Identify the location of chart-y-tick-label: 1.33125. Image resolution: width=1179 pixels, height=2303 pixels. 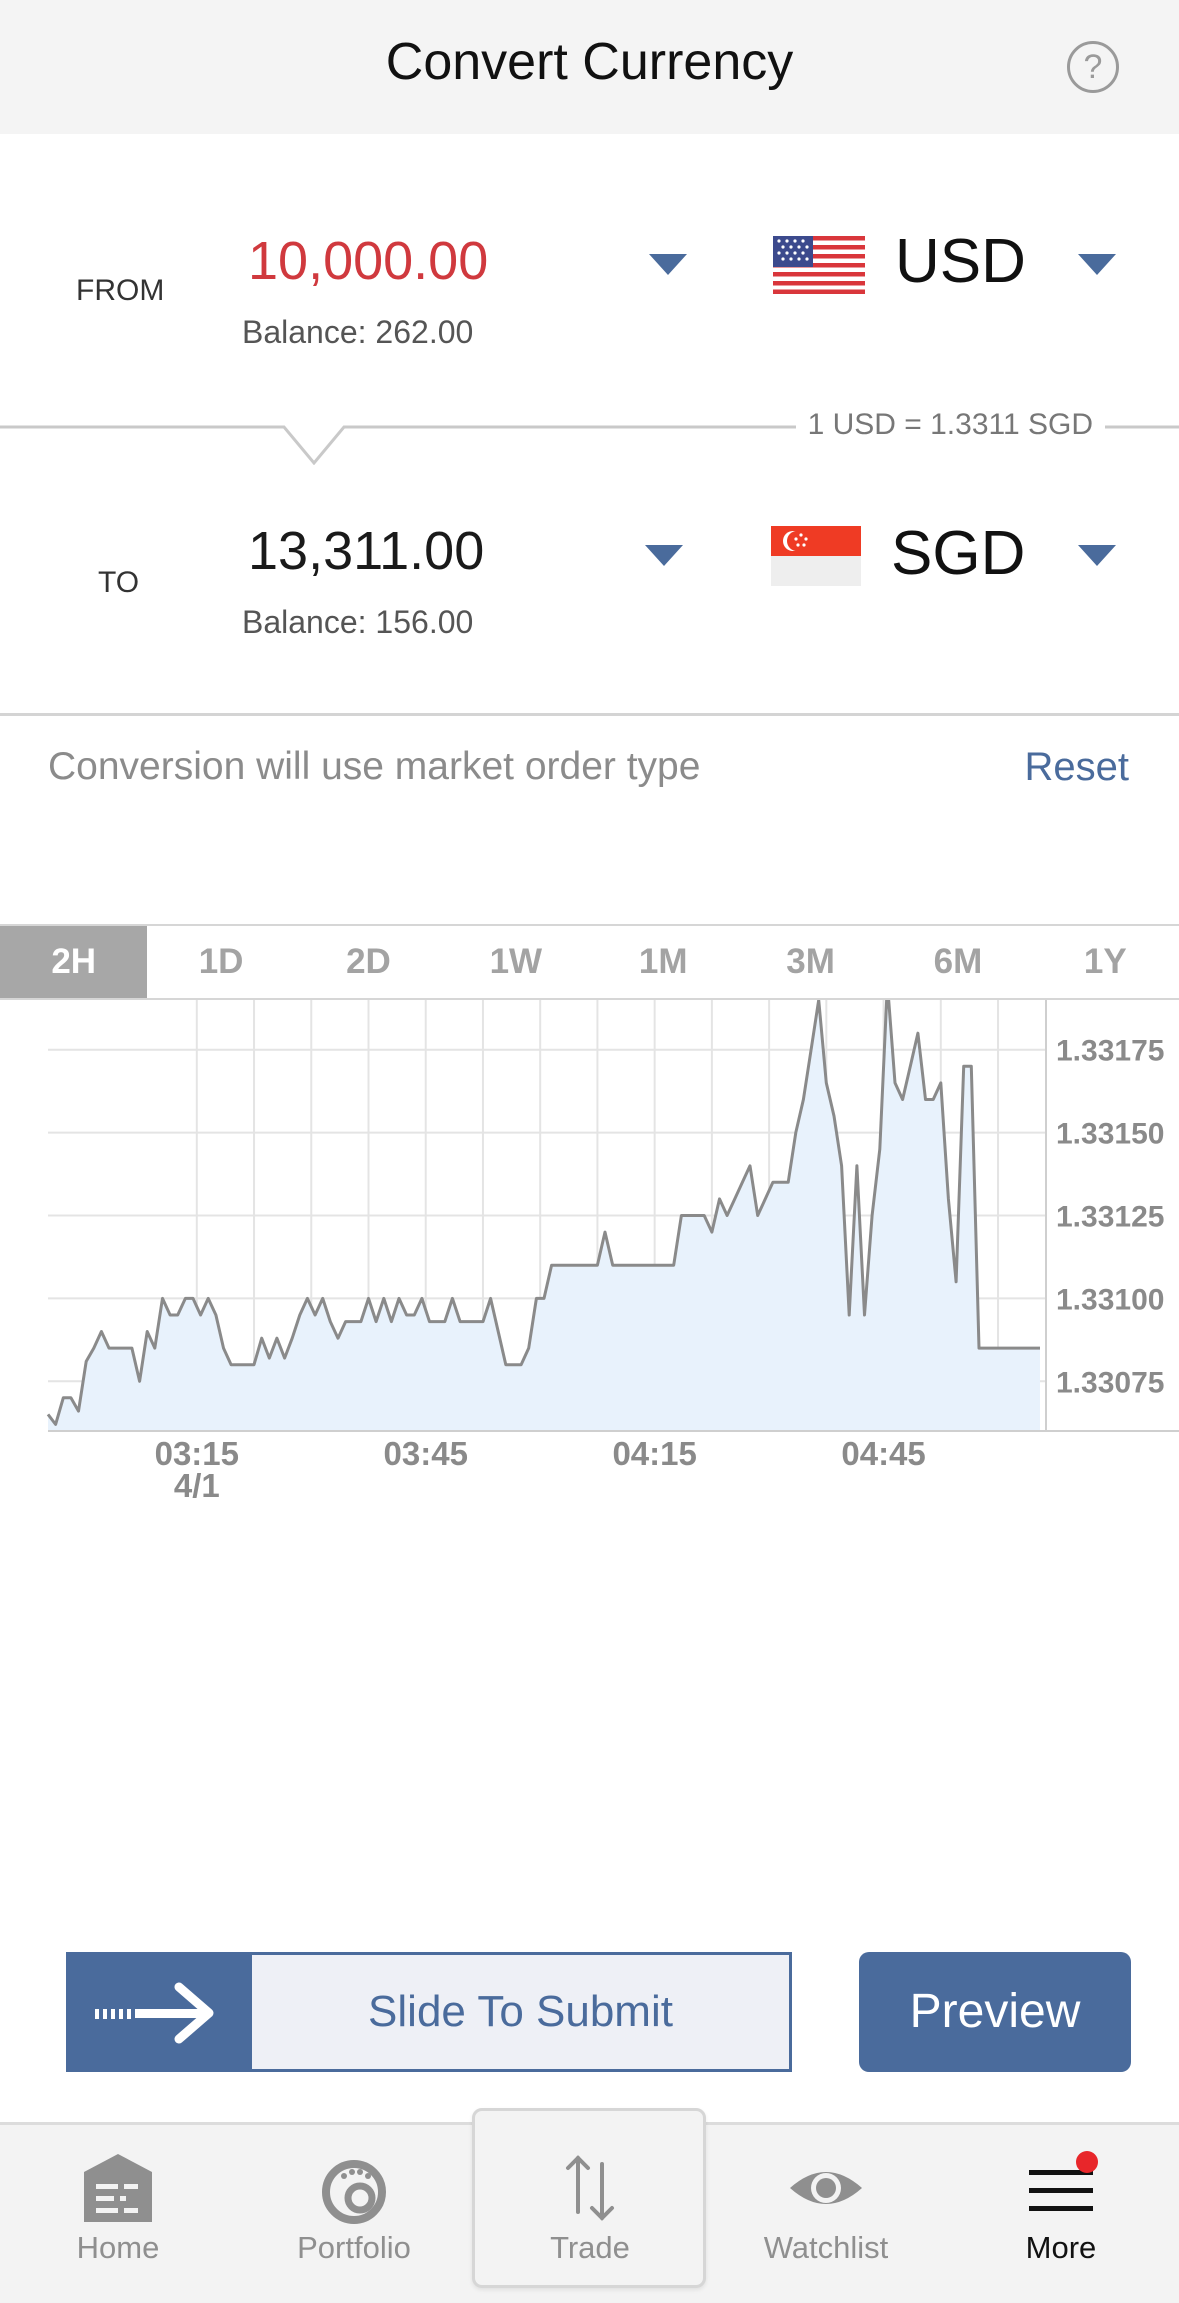
(1110, 1217).